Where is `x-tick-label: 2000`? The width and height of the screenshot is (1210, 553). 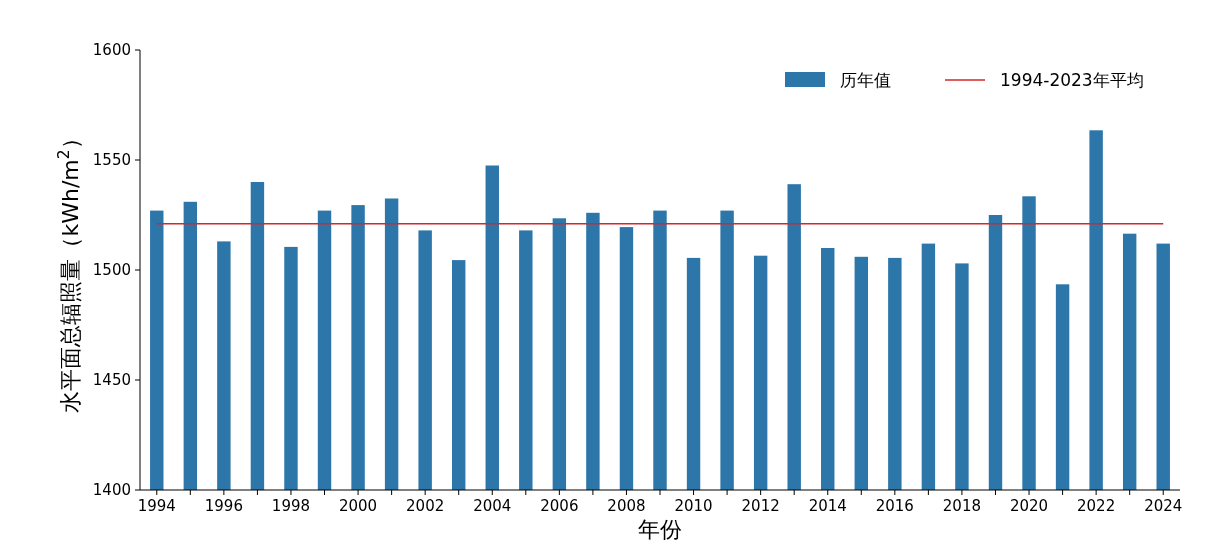
x-tick-label: 2000 is located at coordinates (358, 506).